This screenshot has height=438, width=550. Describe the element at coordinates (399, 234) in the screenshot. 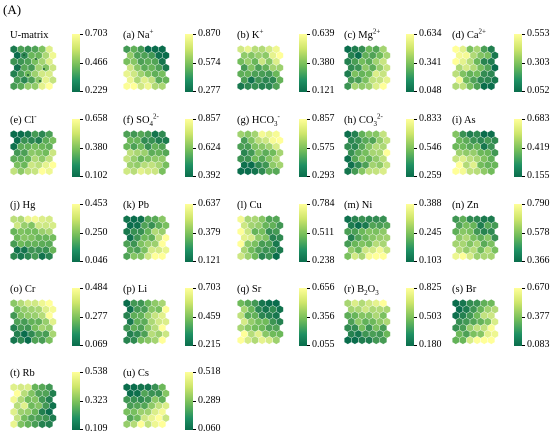

I see `panel-ni: (m) Ni 0.388 0.245 0.103` at that location.